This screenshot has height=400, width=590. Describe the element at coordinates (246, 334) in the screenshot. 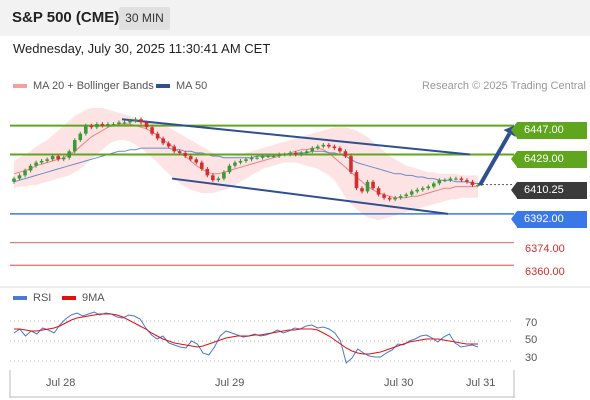

I see `rsi-ma-line` at that location.